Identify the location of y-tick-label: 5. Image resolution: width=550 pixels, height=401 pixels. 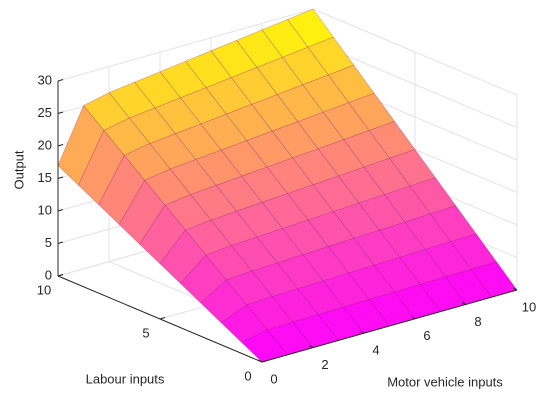
(145, 332).